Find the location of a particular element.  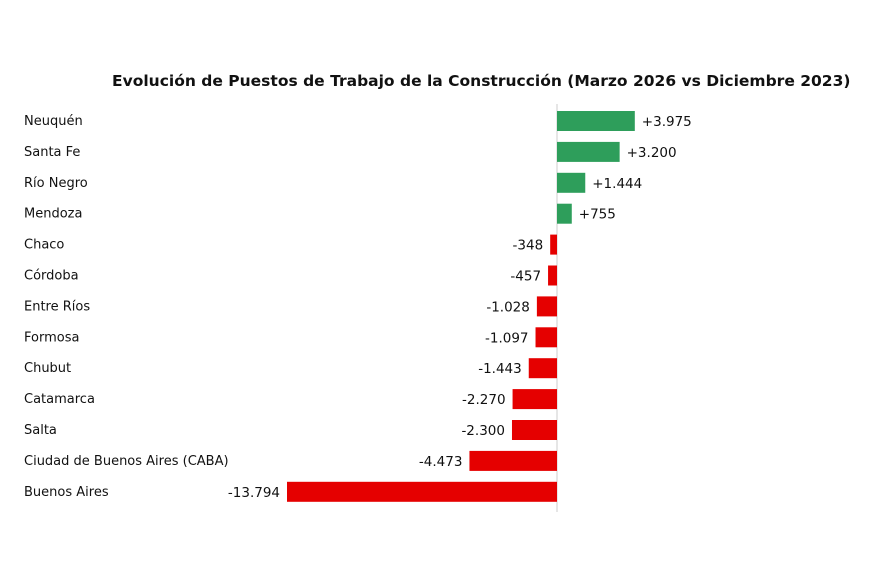

category-label: Formosa is located at coordinates (51, 337).